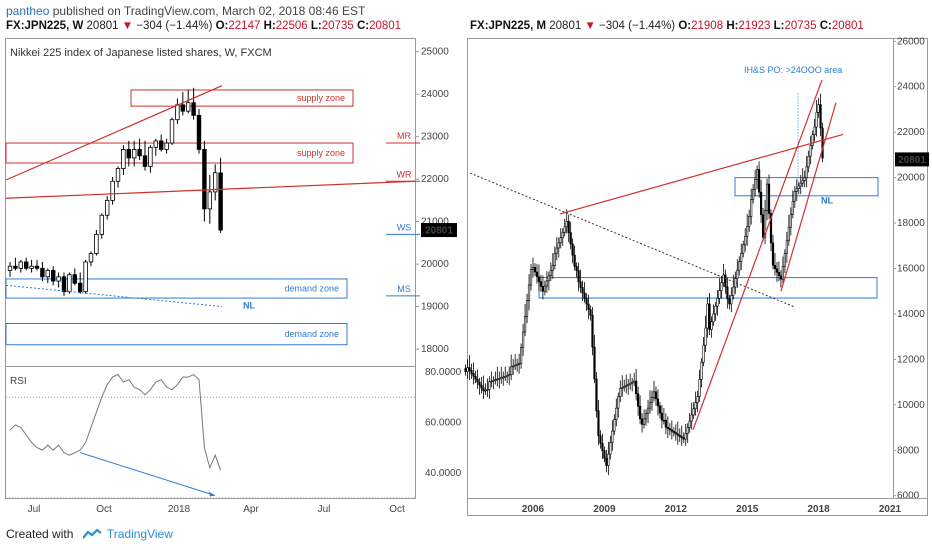 This screenshot has width=932, height=550. Describe the element at coordinates (911, 41) in the screenshot. I see `right-y-tick-label: 26000` at that location.